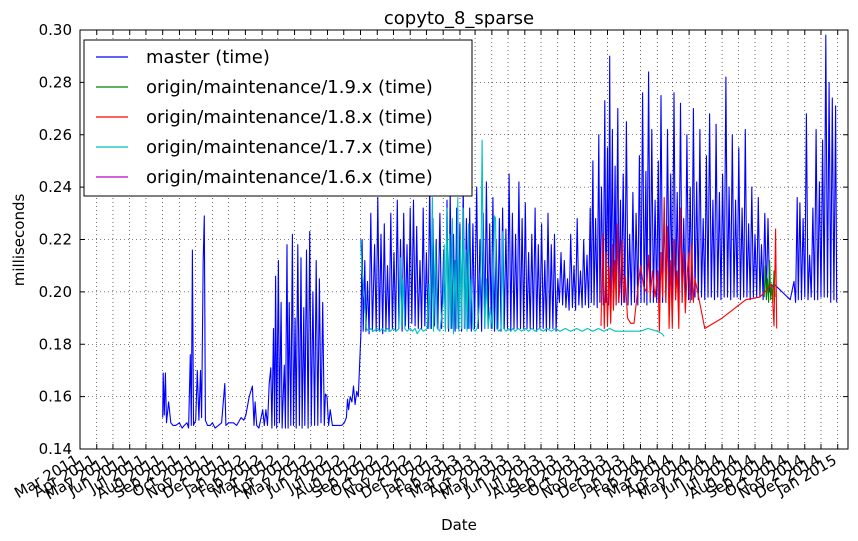 This screenshot has width=858, height=541. Describe the element at coordinates (289, 117) in the screenshot. I see `legend-label: origin/maintenance/1.8.x (time)` at that location.